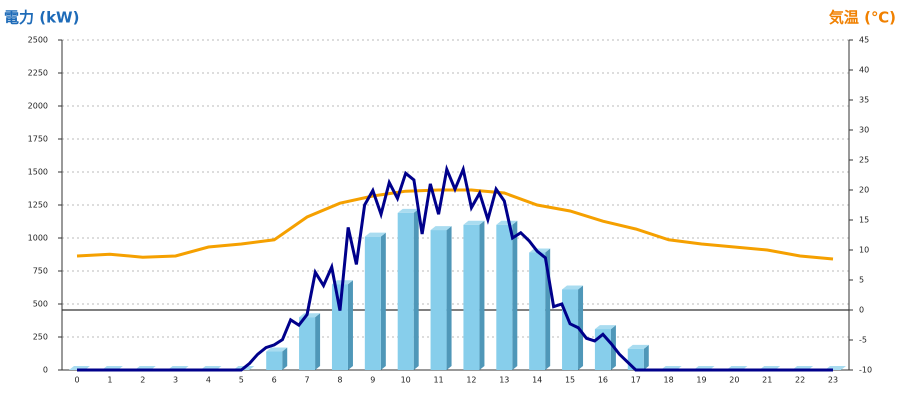 The height and width of the screenshot is (400, 900). Describe the element at coordinates (864, 40) in the screenshot. I see `y2-tick-label: 45` at that location.